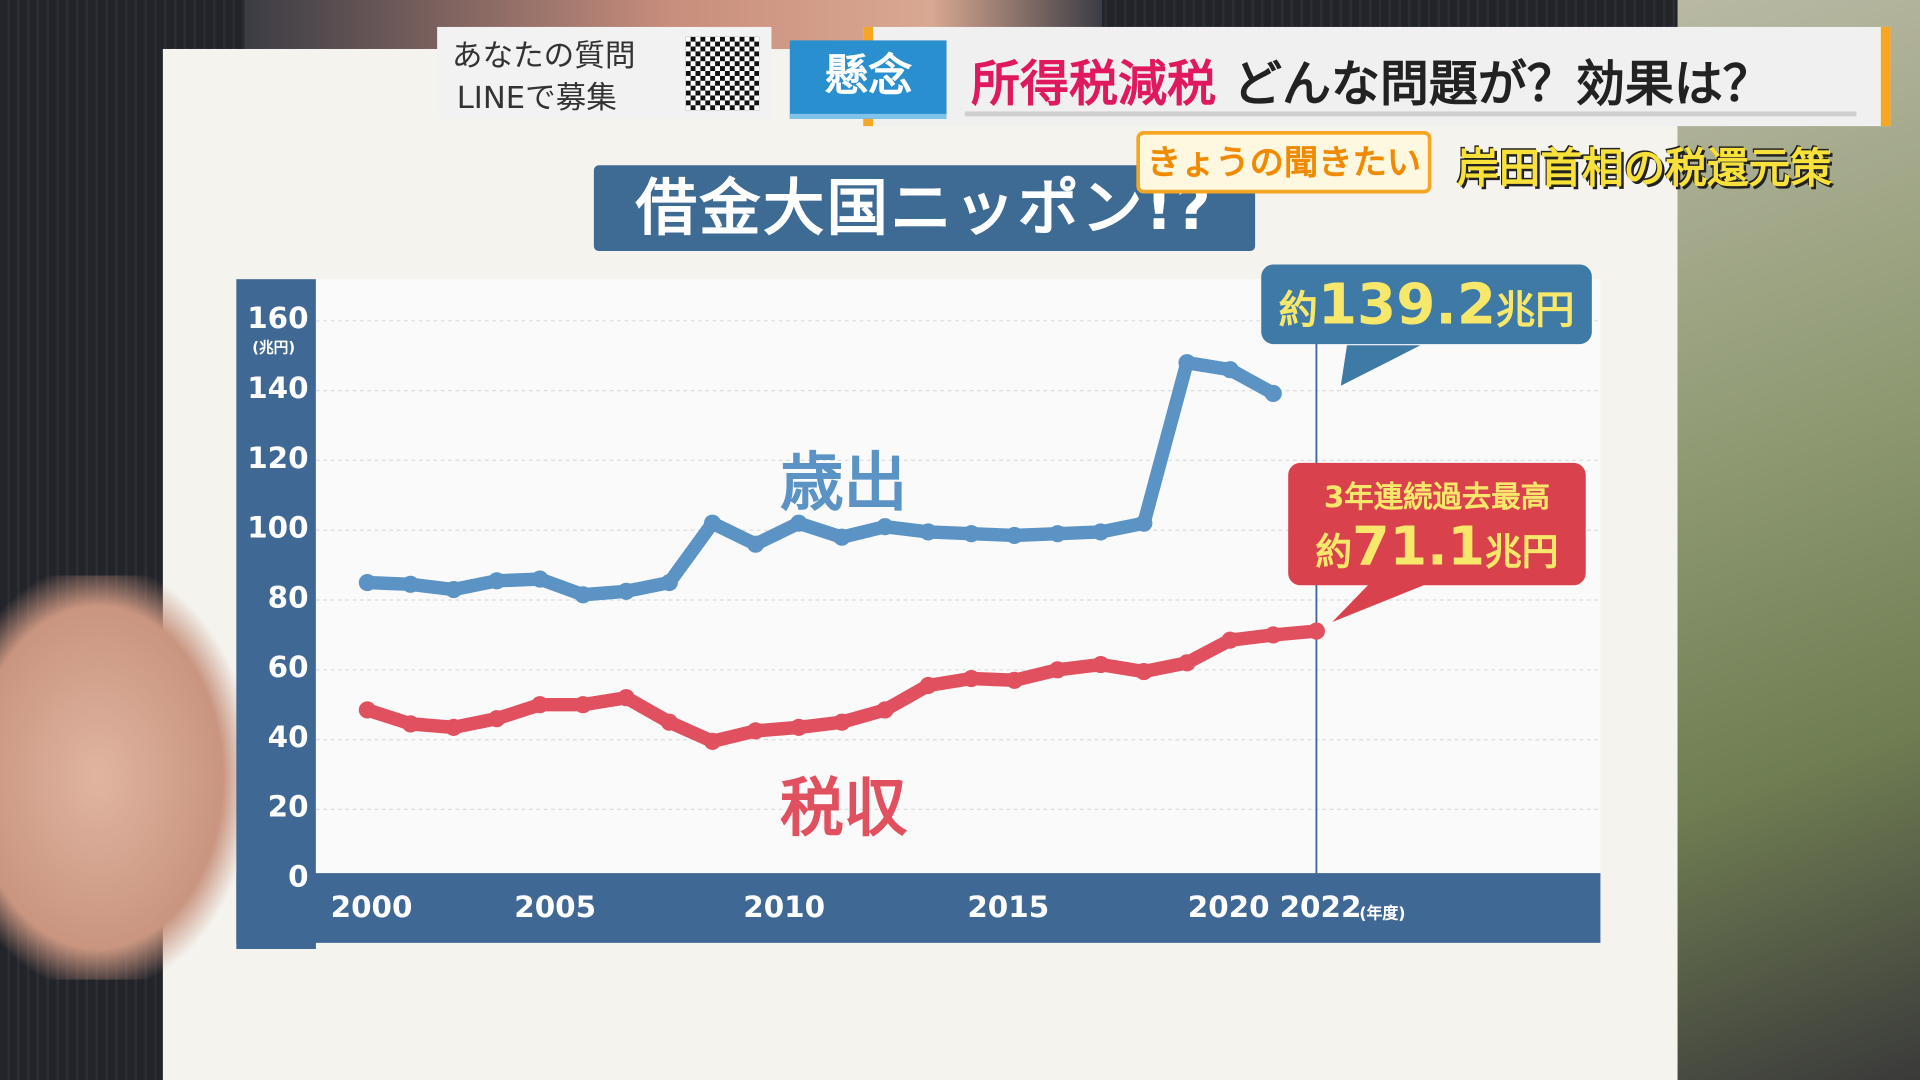 This screenshot has height=1080, width=1920. I want to click on x-axis-bar, so click(918, 908).